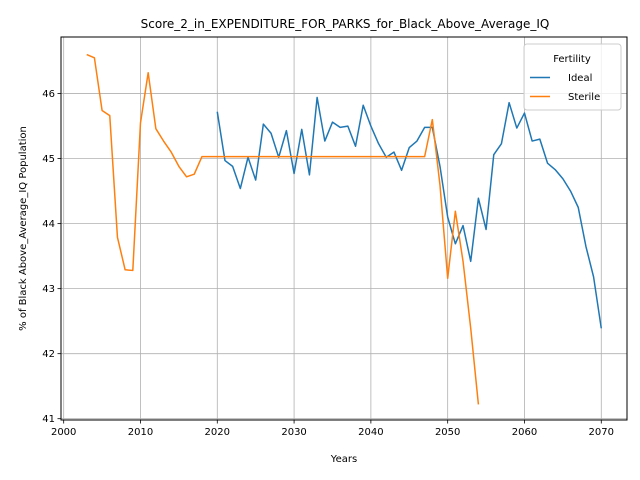 This screenshot has height=480, width=640. Describe the element at coordinates (48, 354) in the screenshot. I see `y-tick-label: 42` at that location.